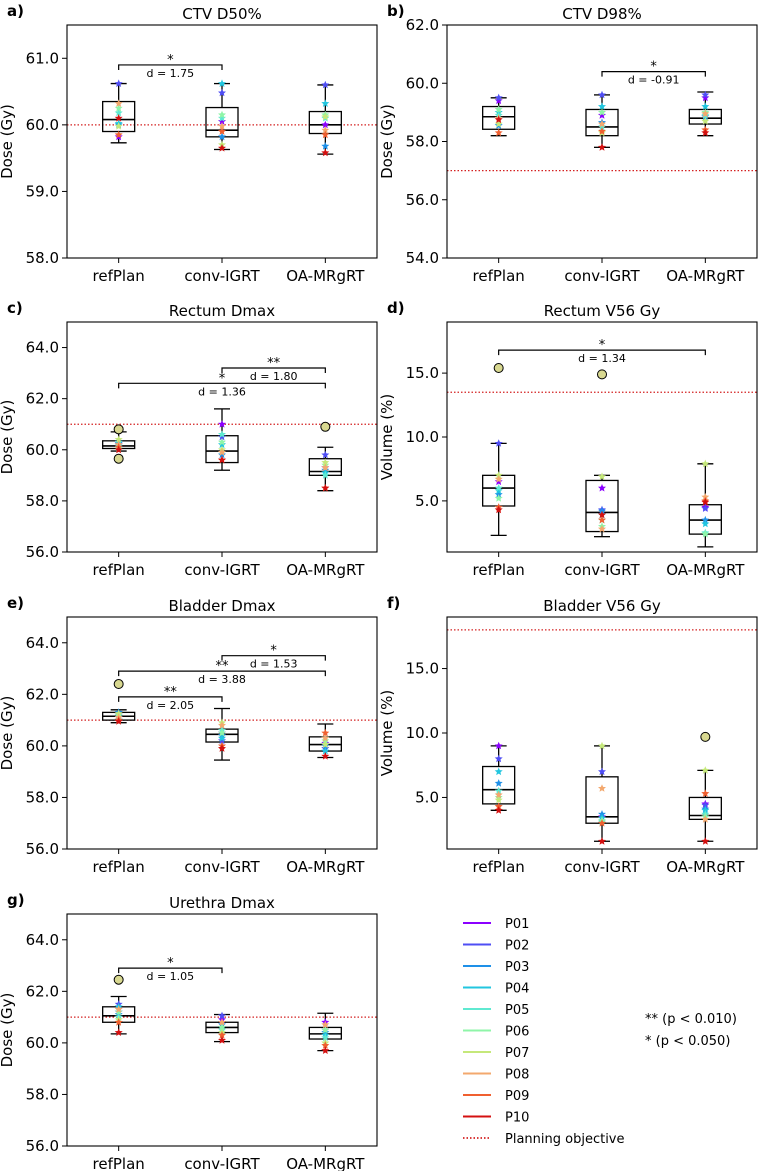 The image size is (762, 1171). I want to click on significance-bracket: *d = 1.36, so click(222, 384).